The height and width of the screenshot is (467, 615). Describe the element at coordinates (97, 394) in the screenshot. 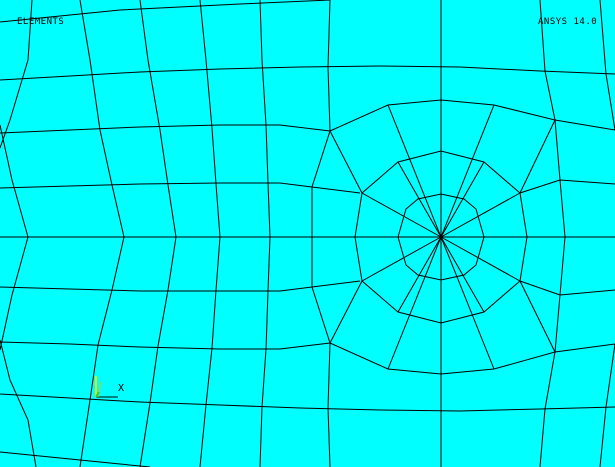

I see `triad-z-axis` at that location.